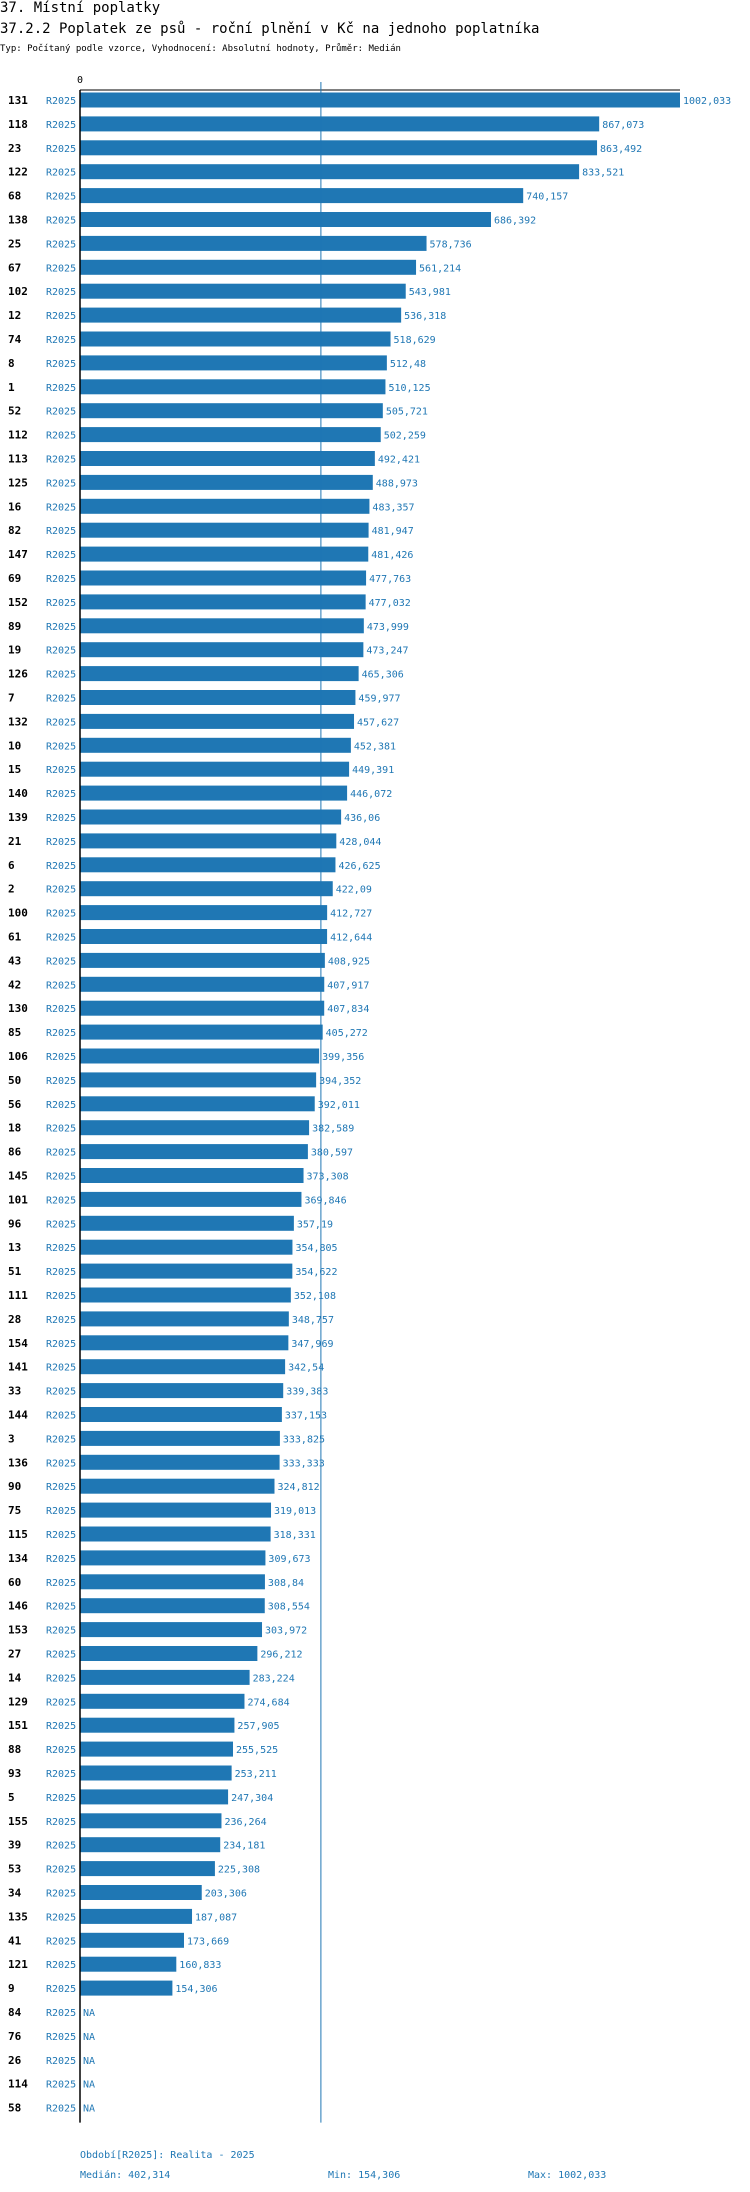 This screenshot has width=750, height=2192. I want to click on row-id-label: 75, so click(14, 1510).